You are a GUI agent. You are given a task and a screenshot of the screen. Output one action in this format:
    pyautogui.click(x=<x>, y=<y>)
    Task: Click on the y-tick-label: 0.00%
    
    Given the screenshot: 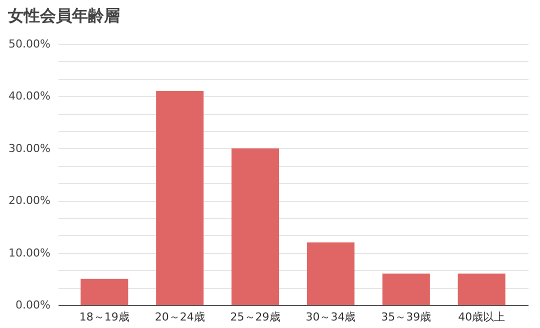 What is the action you would take?
    pyautogui.click(x=33, y=305)
    